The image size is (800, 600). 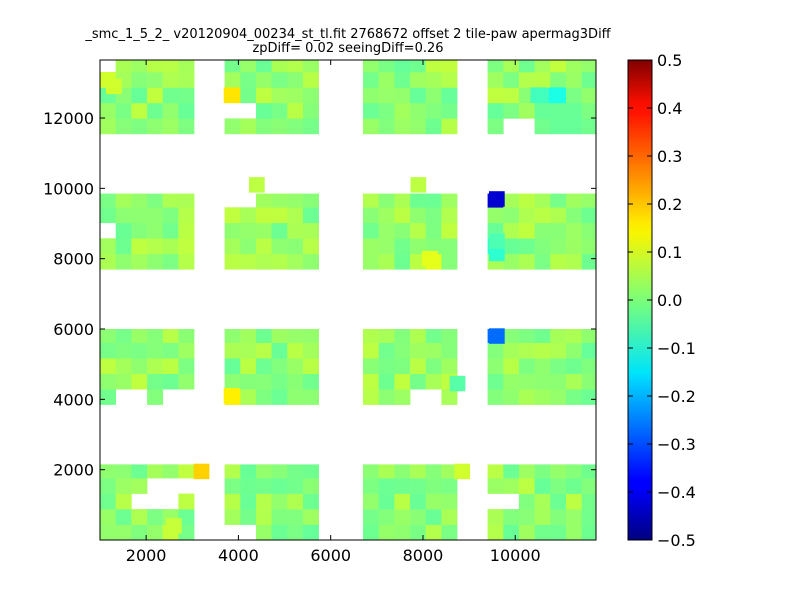 What do you see at coordinates (73, 259) in the screenshot?
I see `y-tick-label: 8000` at bounding box center [73, 259].